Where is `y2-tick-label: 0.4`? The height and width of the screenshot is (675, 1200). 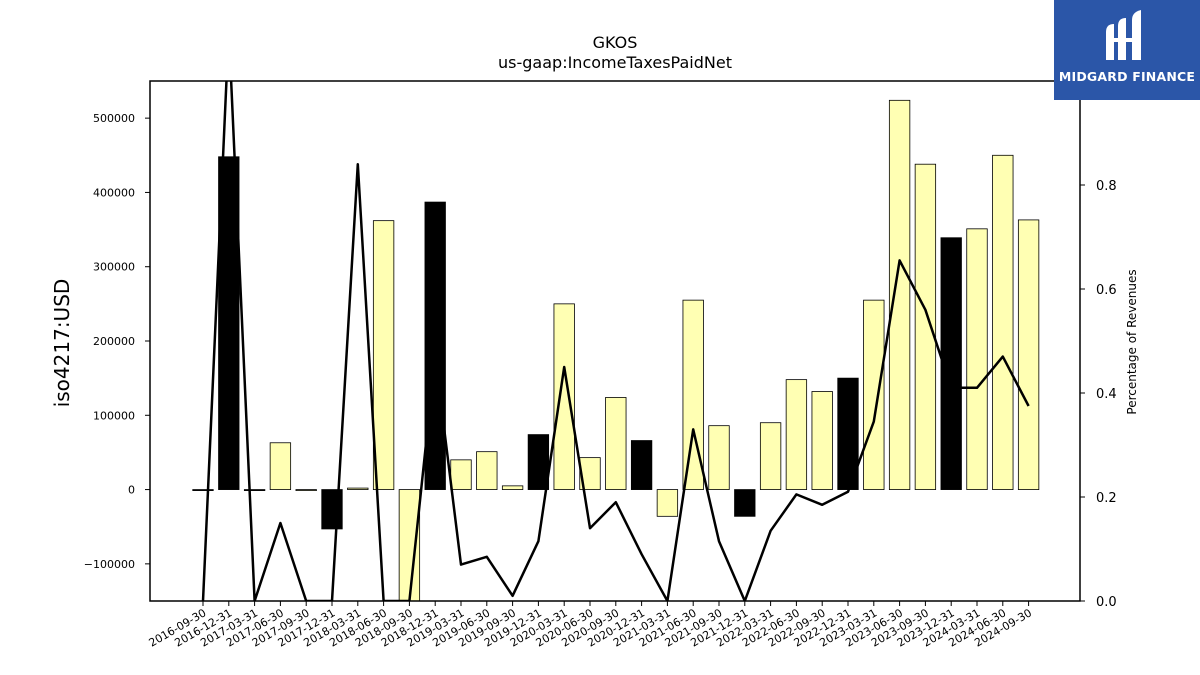 y2-tick-label: 0.4 is located at coordinates (1106, 394).